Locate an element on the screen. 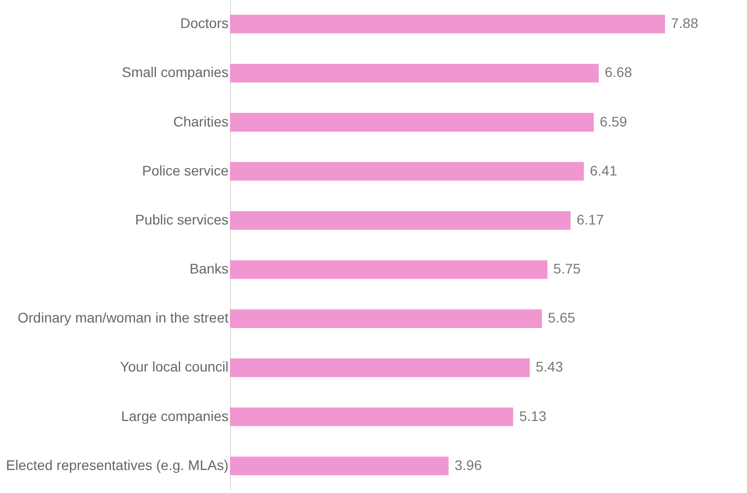 This screenshot has height=493, width=747. data-label: 5.13 is located at coordinates (533, 416).